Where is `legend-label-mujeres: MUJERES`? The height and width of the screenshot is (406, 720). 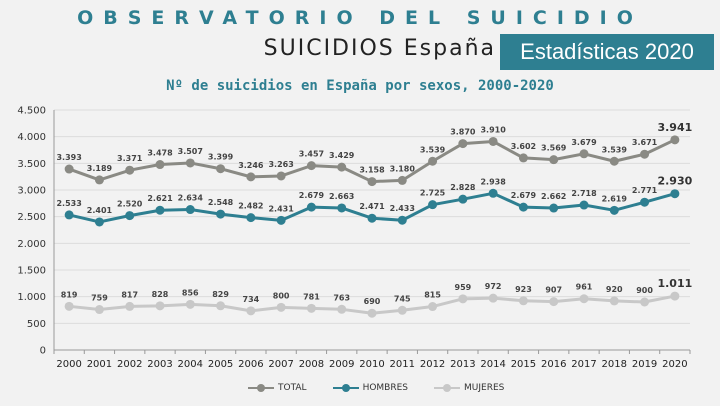
legend-label-mujeres: MUJERES is located at coordinates (484, 388).